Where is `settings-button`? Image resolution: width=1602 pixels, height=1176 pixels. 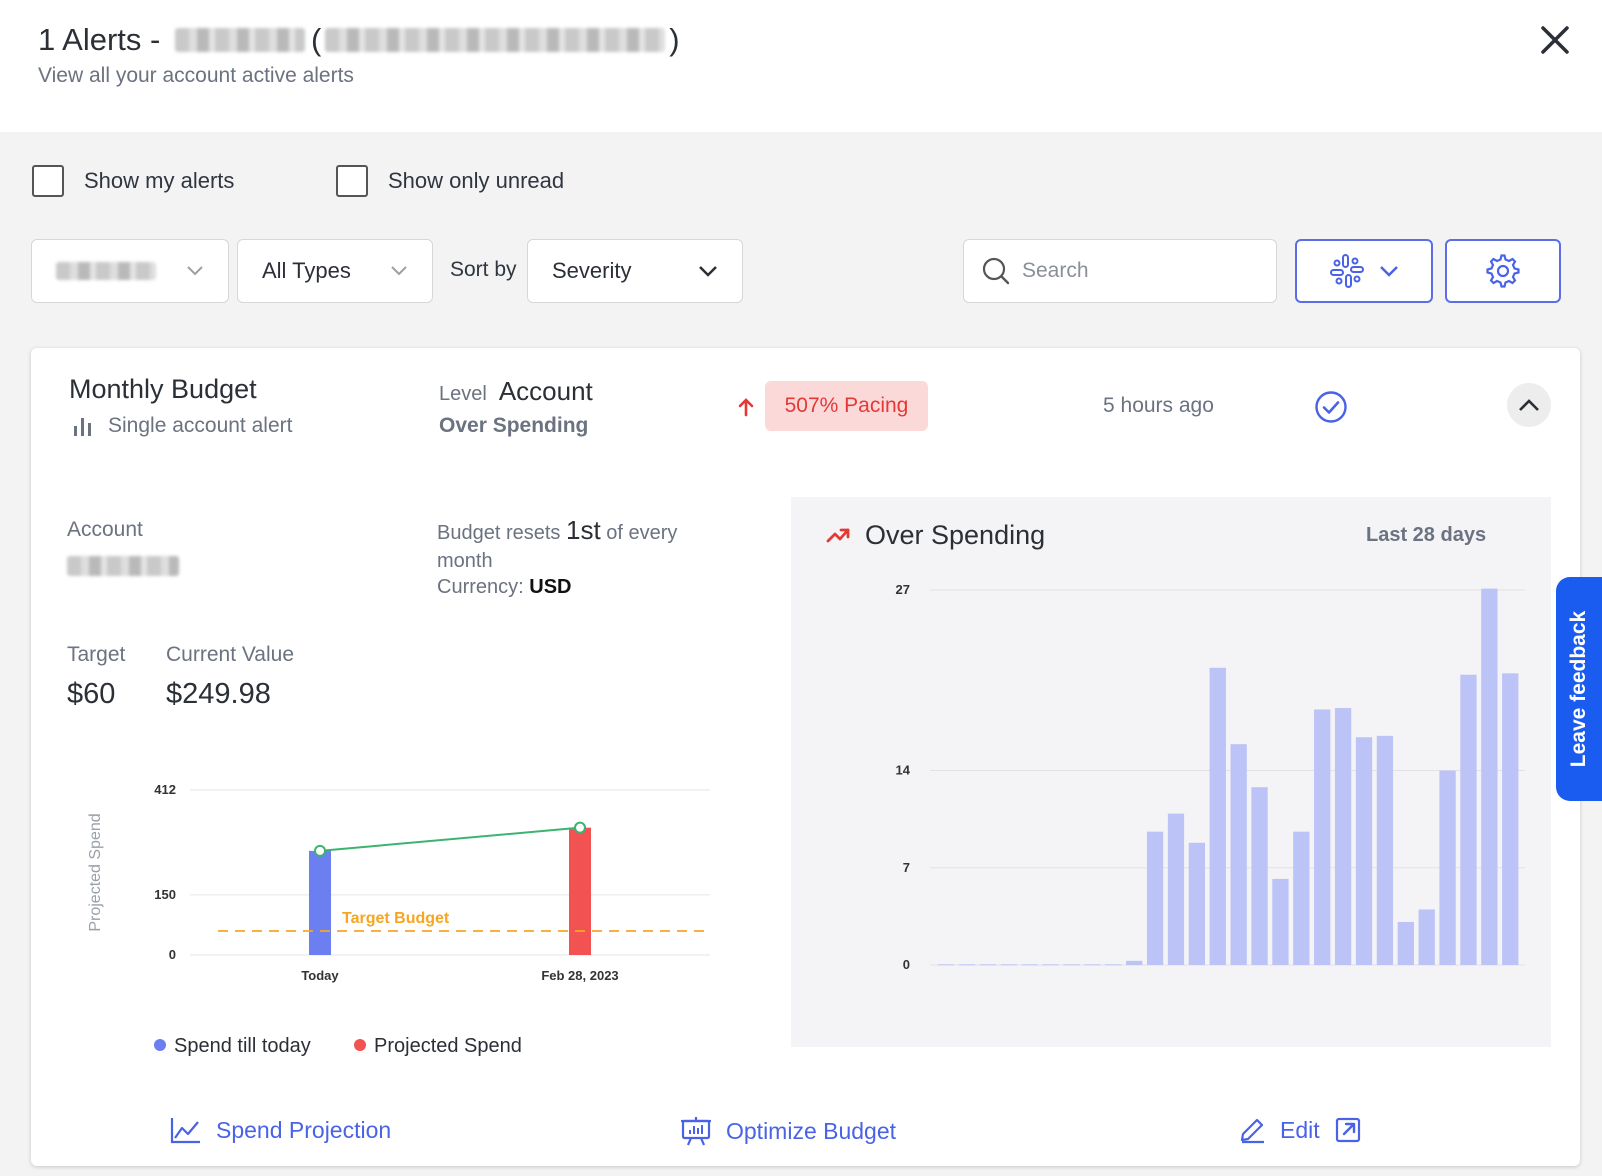
settings-button is located at coordinates (1503, 271).